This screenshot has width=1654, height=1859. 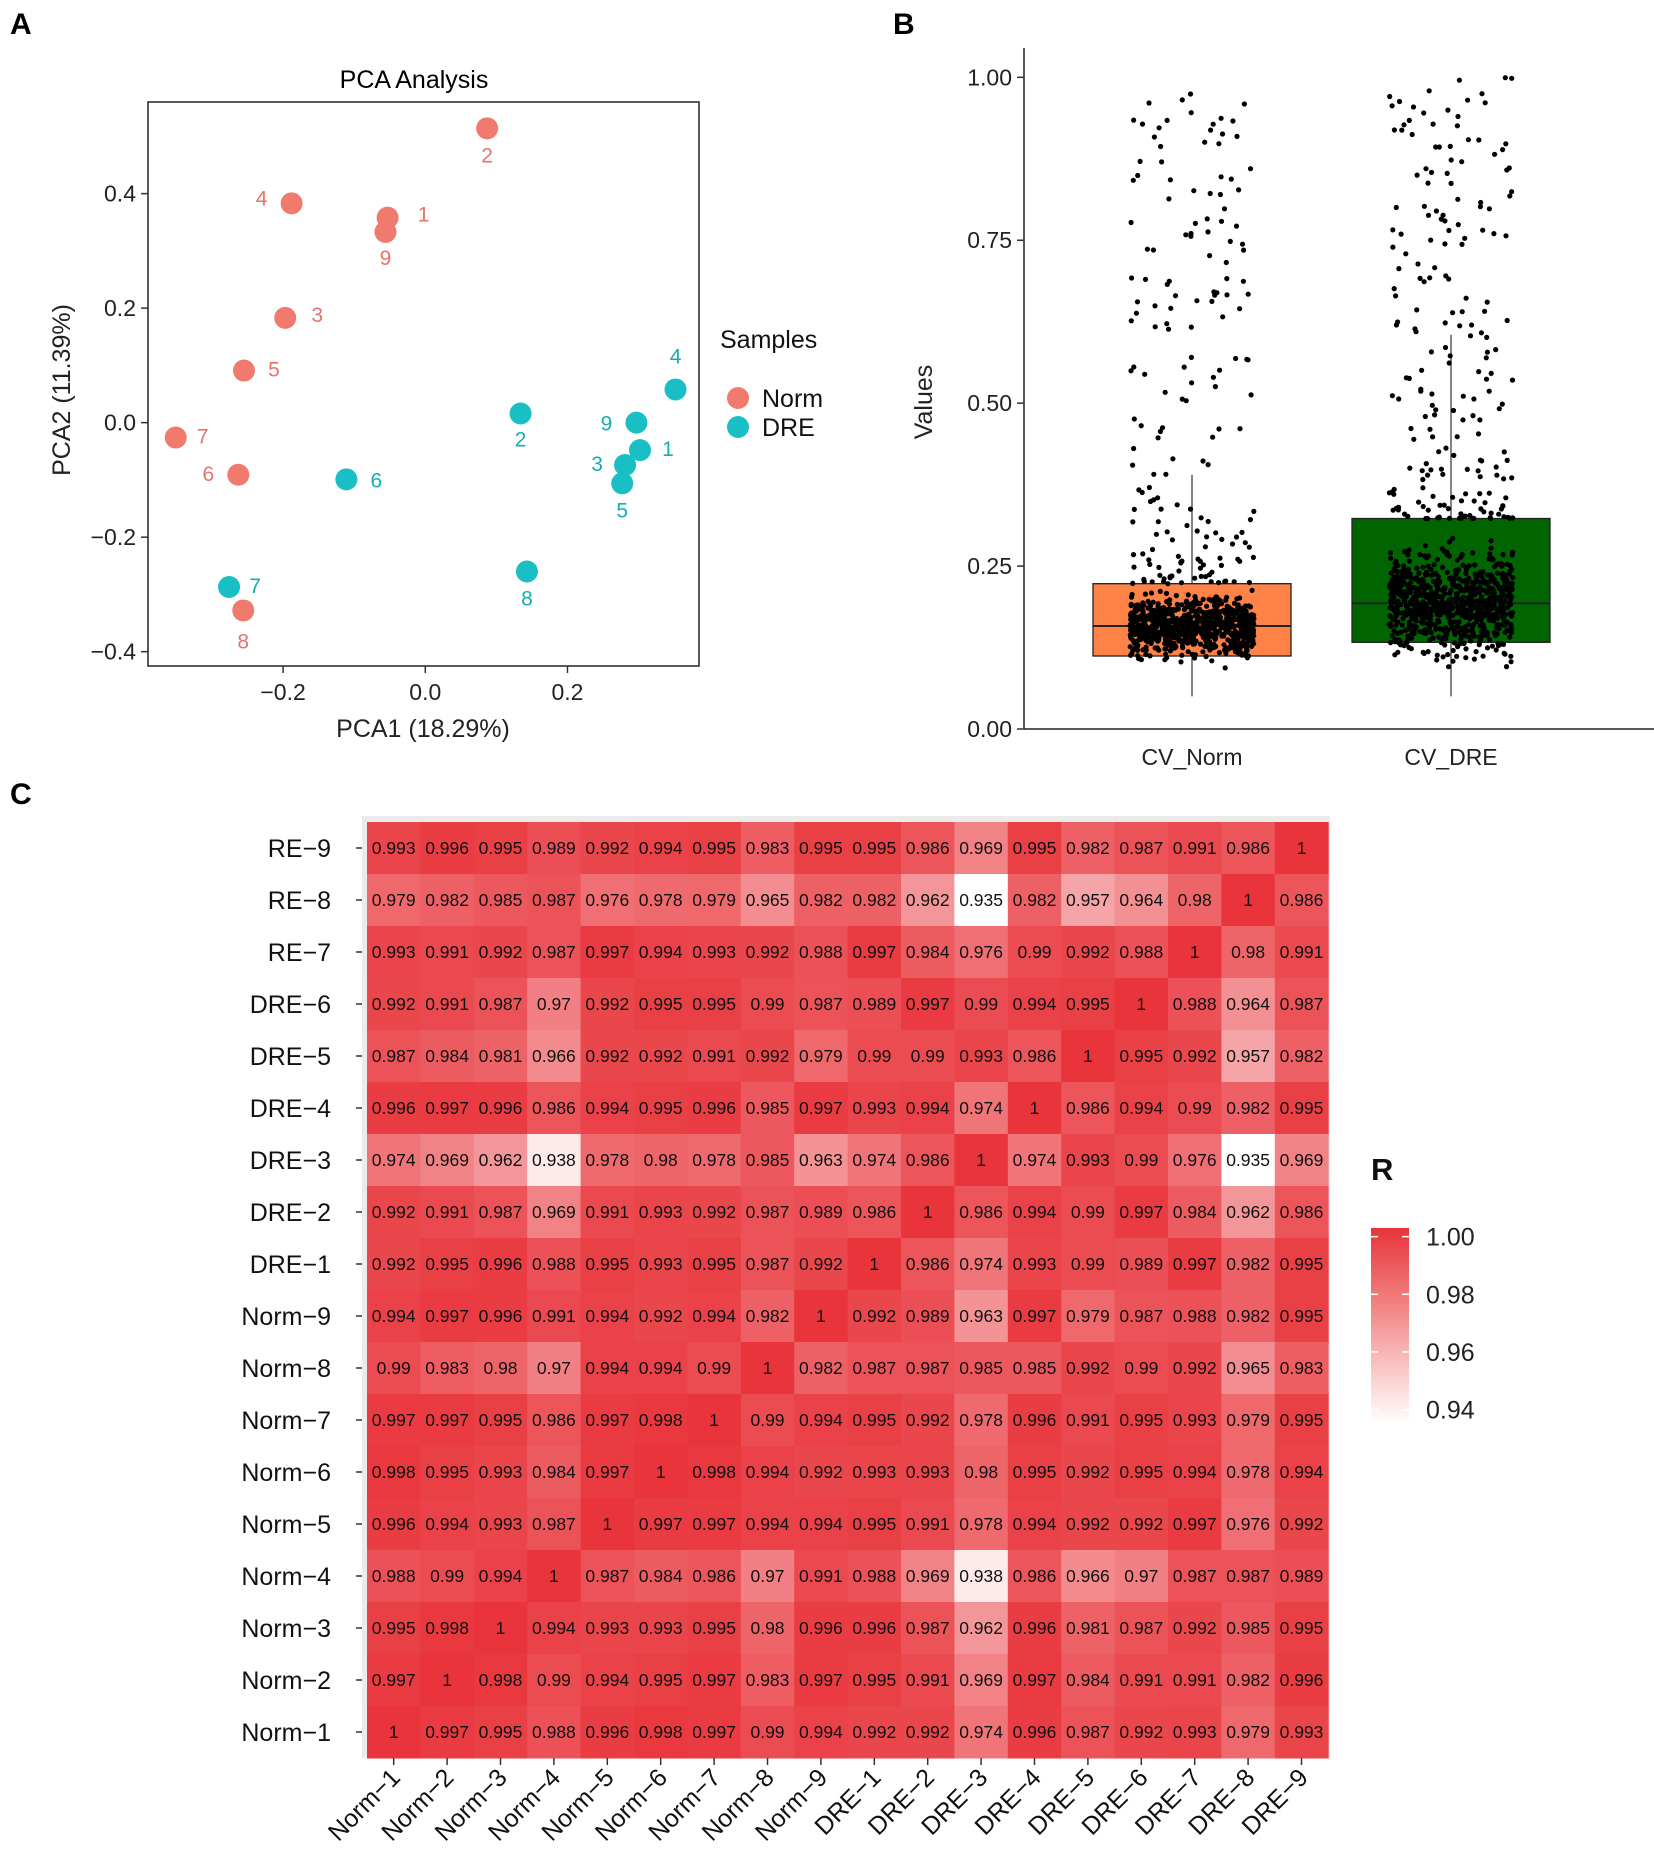 I want to click on pca-x-tick-label: 0.0, so click(x=425, y=692).